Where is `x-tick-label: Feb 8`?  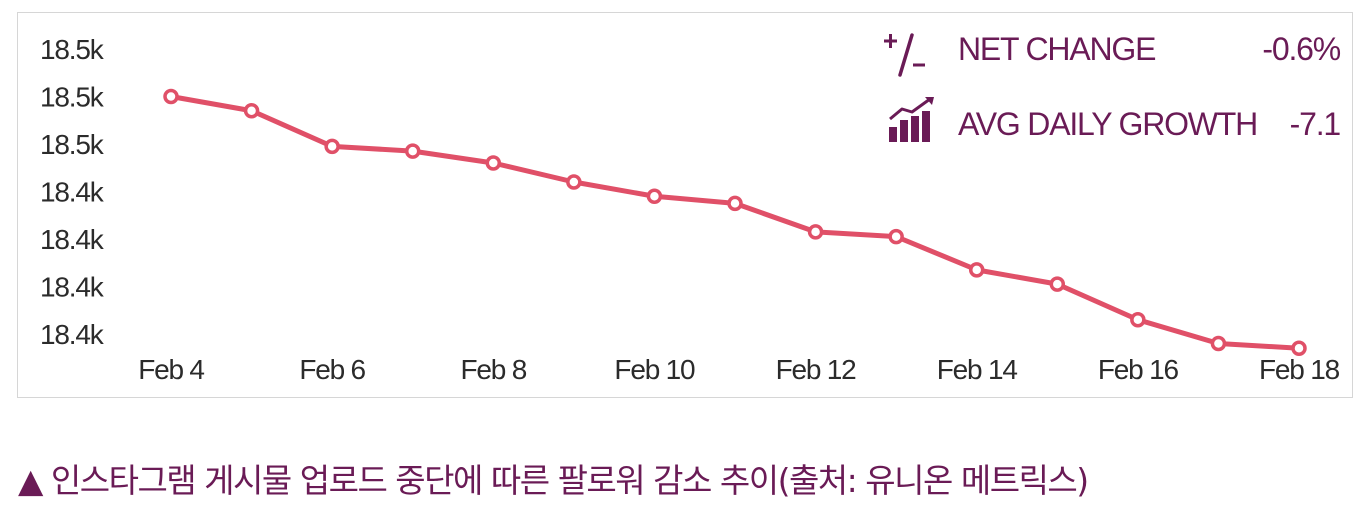
x-tick-label: Feb 8 is located at coordinates (493, 369).